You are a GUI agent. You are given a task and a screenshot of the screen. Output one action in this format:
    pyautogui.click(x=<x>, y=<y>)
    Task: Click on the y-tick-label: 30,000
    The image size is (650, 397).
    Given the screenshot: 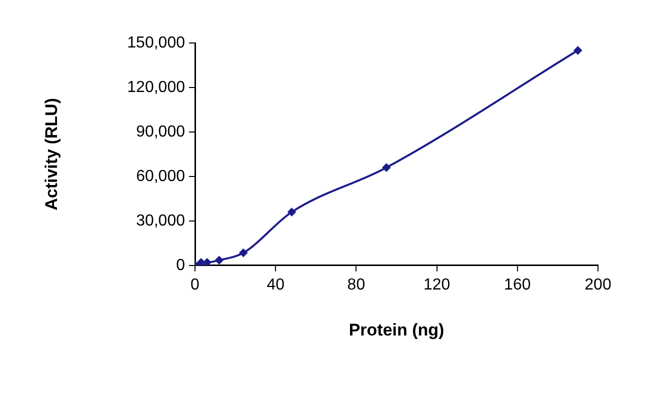 What is the action you would take?
    pyautogui.click(x=161, y=221)
    